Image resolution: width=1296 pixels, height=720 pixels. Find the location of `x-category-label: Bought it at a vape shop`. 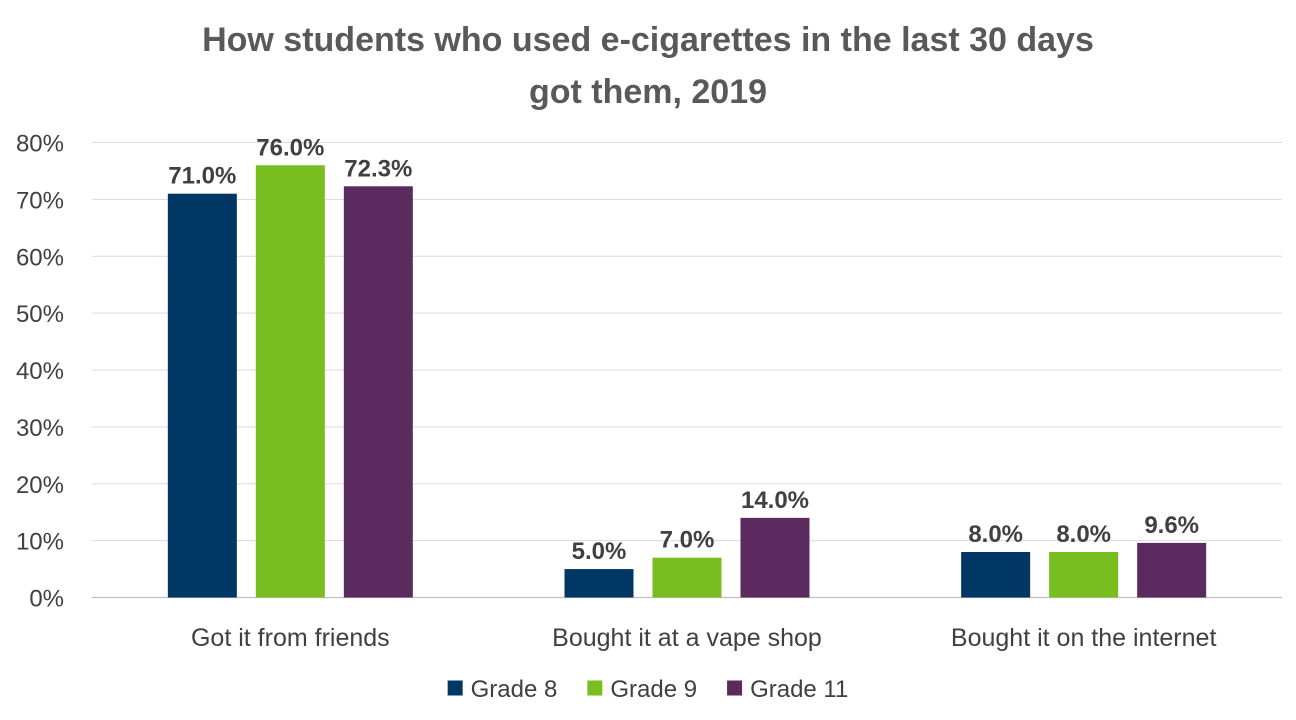

x-category-label: Bought it at a vape shop is located at coordinates (687, 638).